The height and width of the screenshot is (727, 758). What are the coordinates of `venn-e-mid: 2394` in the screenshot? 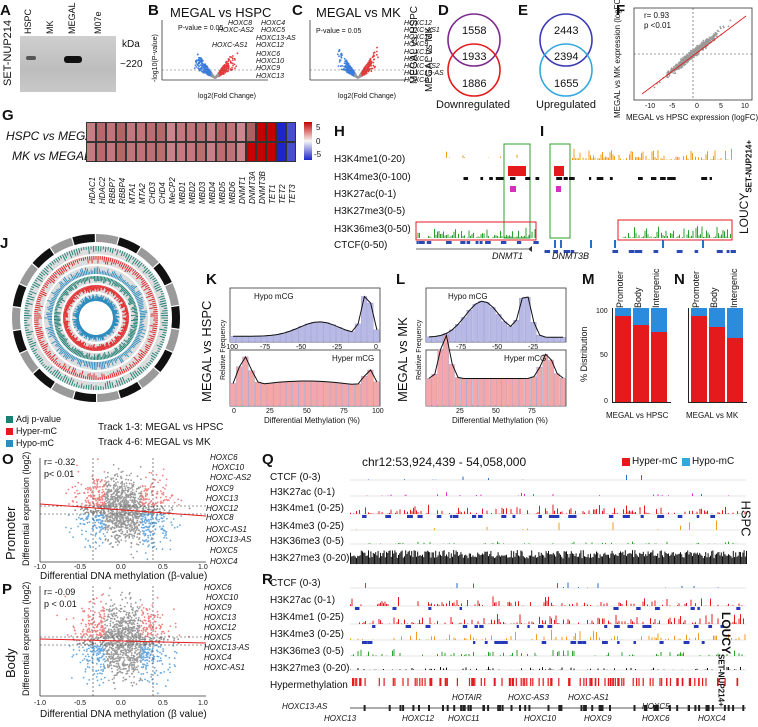 It's located at (566, 57).